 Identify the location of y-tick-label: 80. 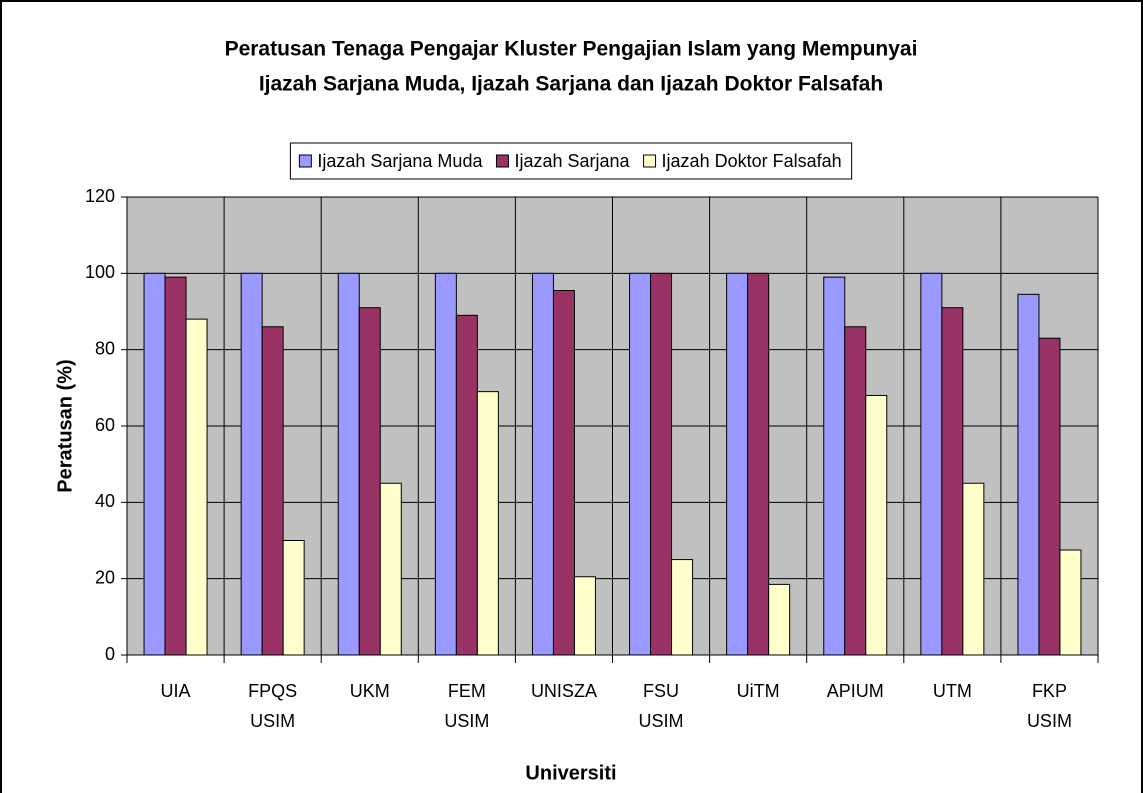
(105, 348).